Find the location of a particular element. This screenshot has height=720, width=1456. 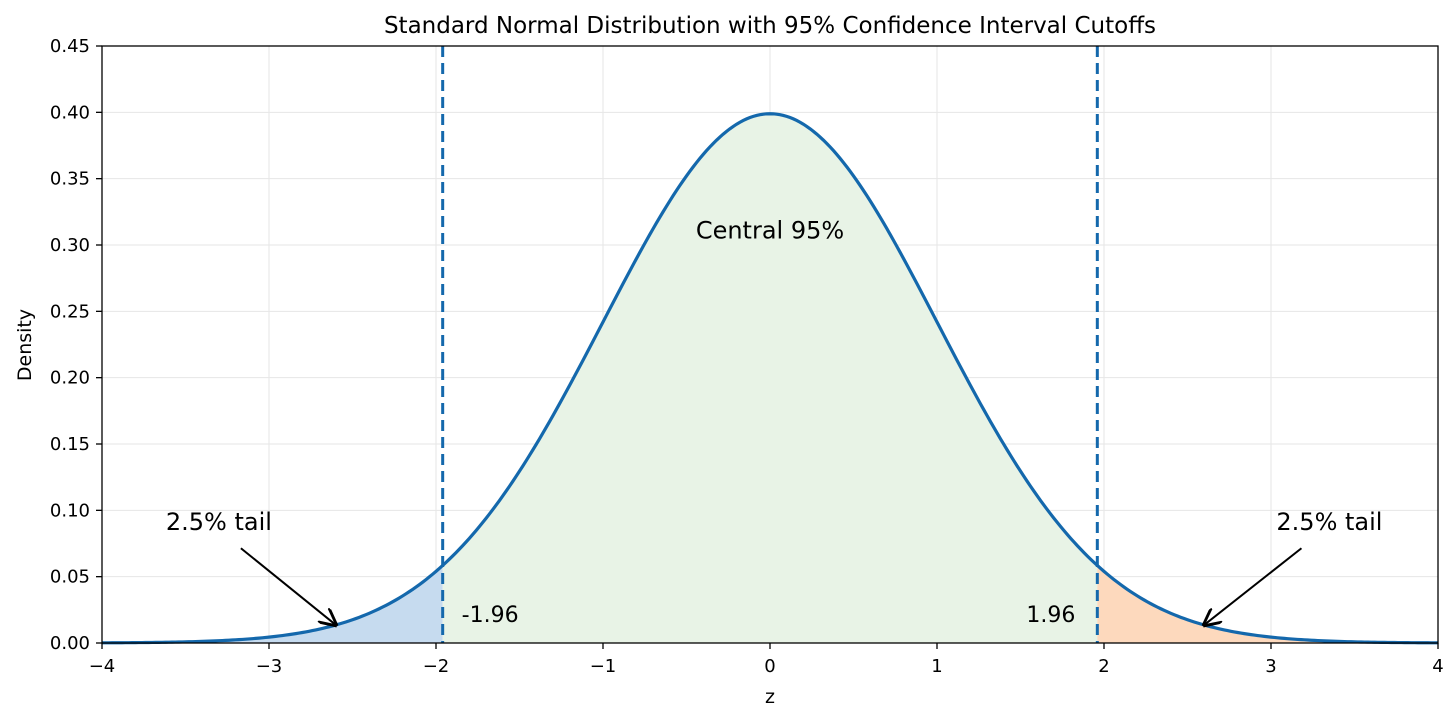

x-tick-label-2: −2 is located at coordinates (436, 666).